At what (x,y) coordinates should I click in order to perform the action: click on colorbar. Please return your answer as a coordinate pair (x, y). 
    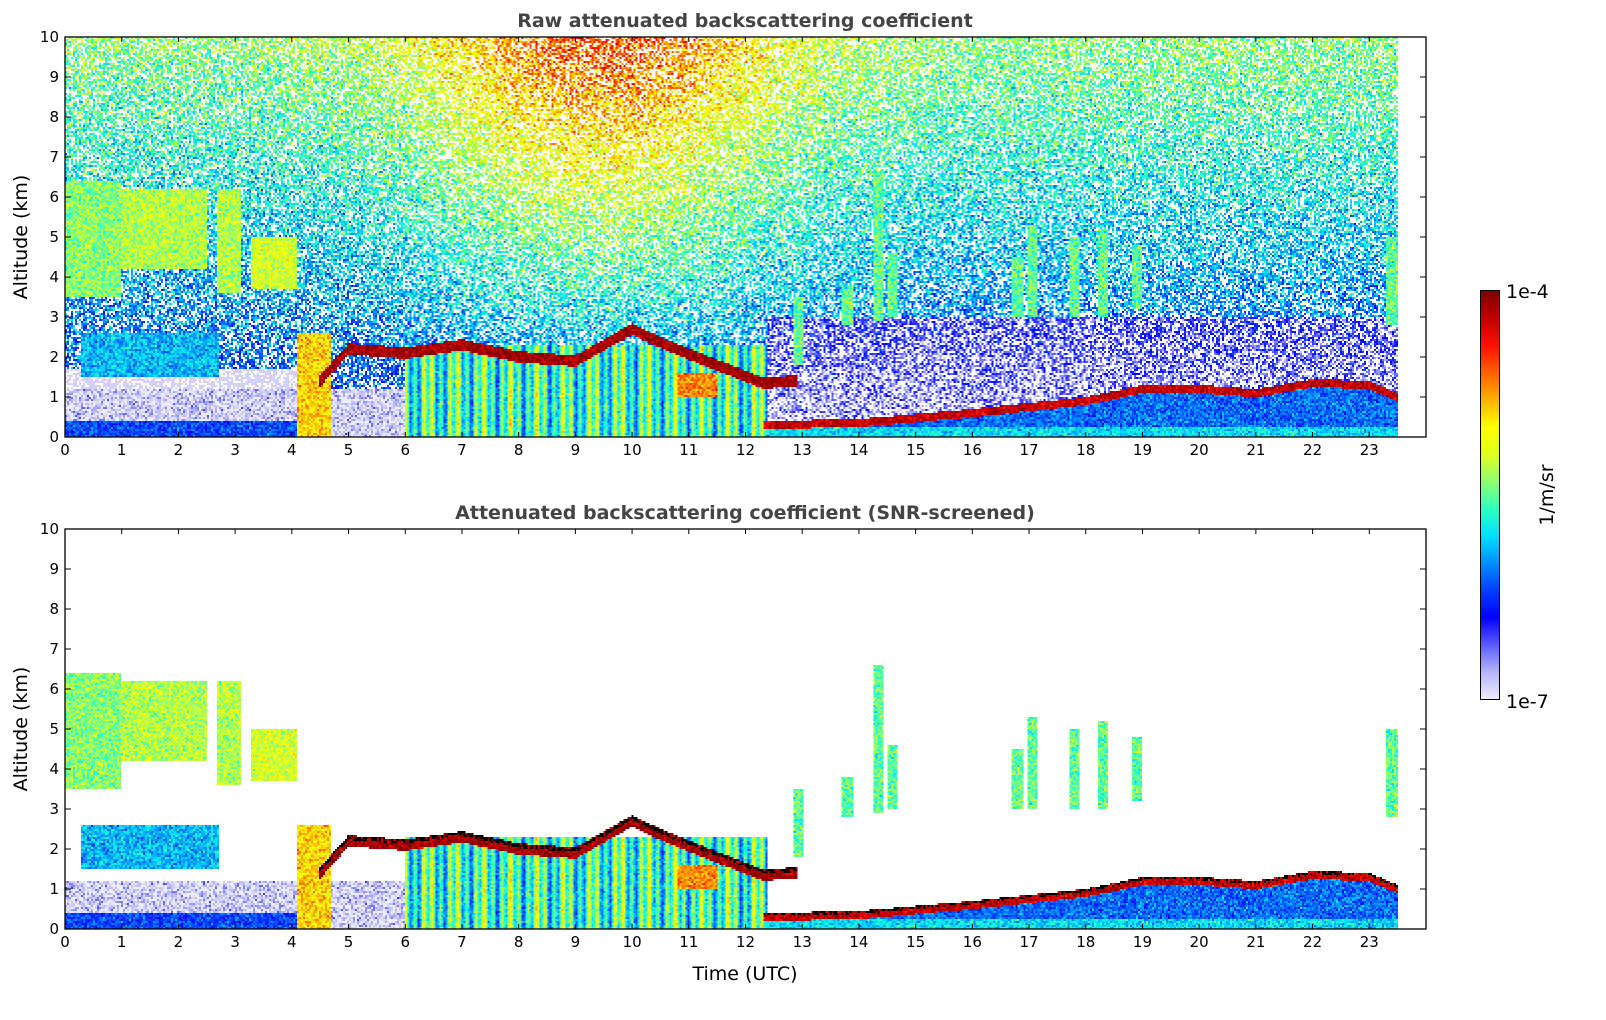
    Looking at the image, I should click on (1490, 495).